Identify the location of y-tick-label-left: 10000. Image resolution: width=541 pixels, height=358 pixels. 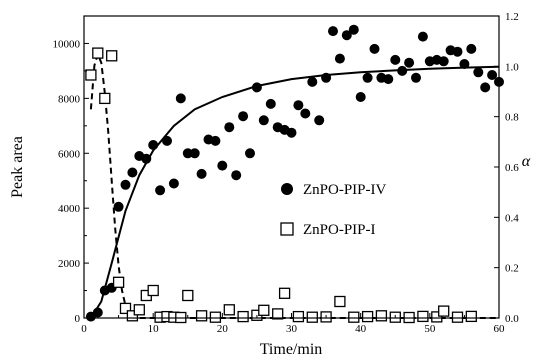
(67, 44).